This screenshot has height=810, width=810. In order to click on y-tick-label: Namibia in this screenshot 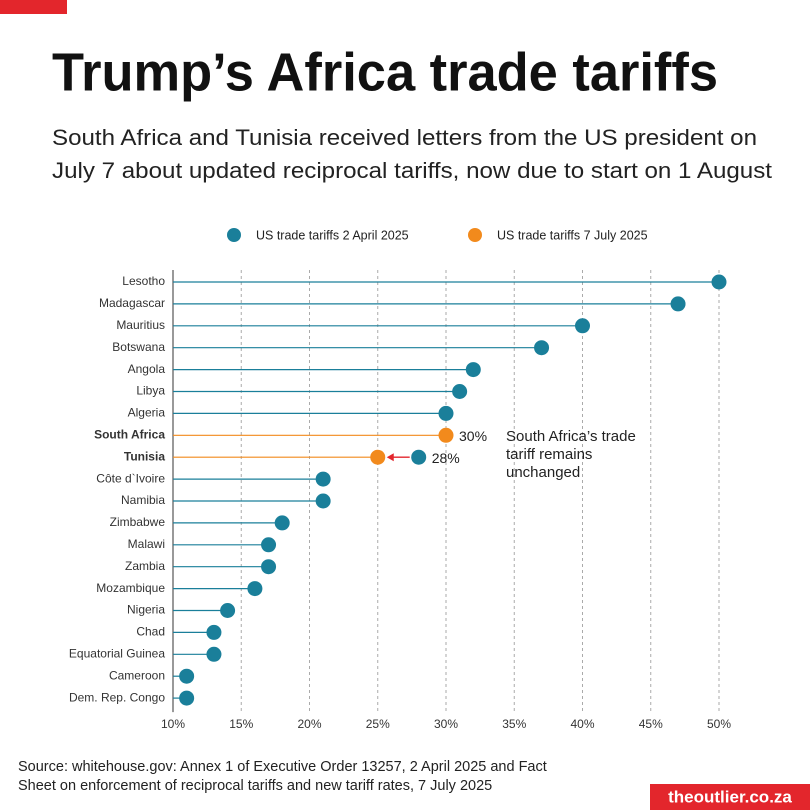, I will do `click(143, 500)`.